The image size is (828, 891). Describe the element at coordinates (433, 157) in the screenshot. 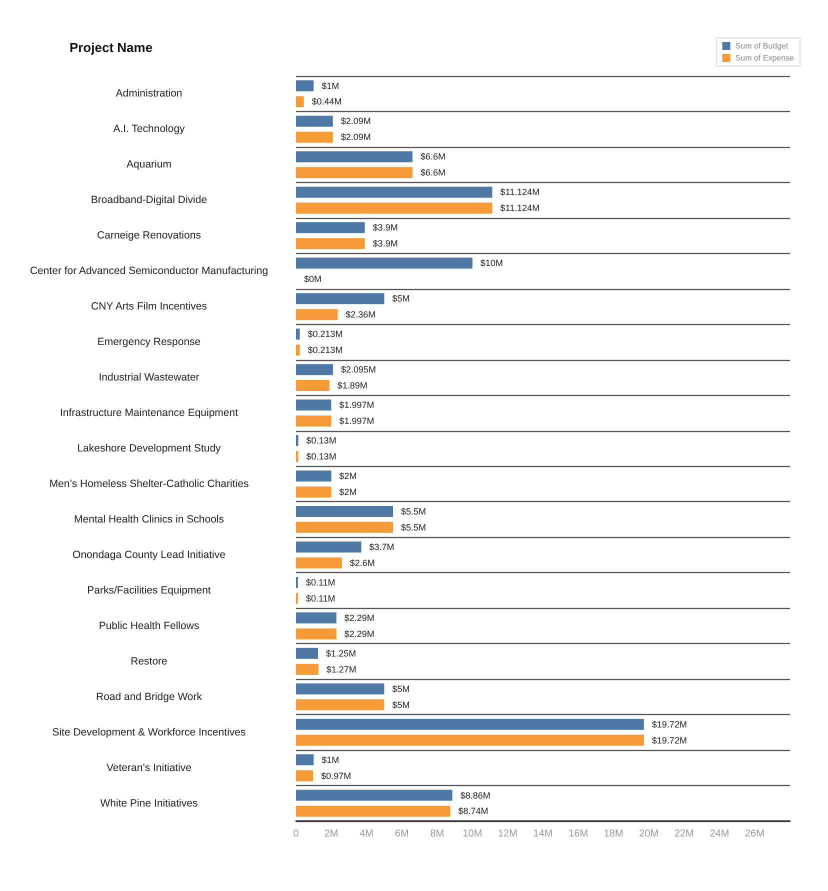

I see `data-label: $6.6M` at that location.